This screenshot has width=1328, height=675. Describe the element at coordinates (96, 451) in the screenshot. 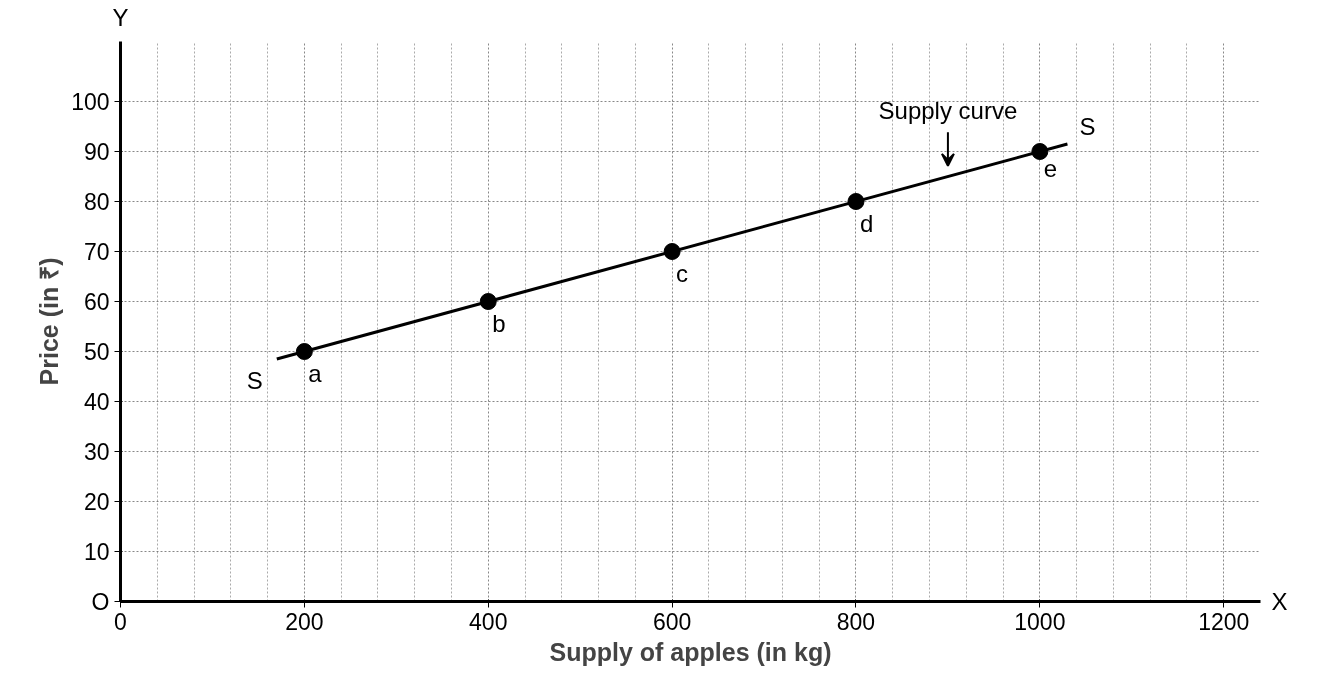

I see `y-tick-label: 30` at that location.